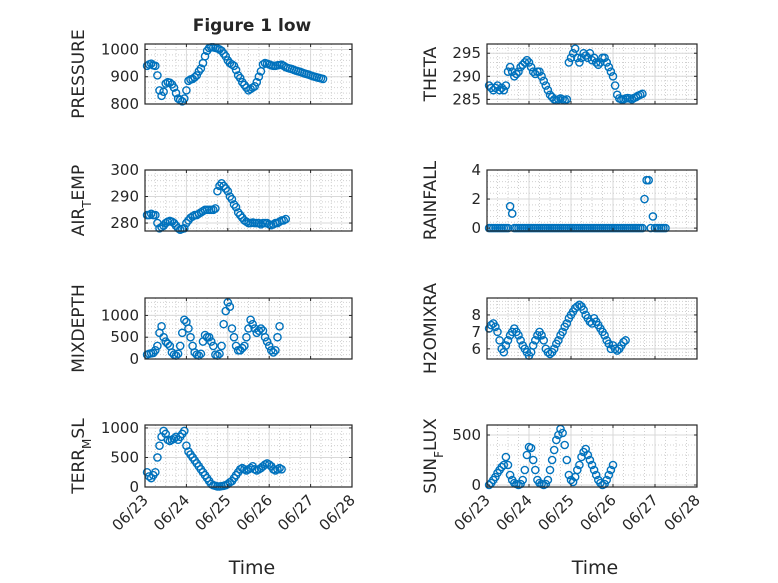 This screenshot has width=778, height=583. What do you see at coordinates (124, 337) in the screenshot?
I see `y-tick-label: 500` at bounding box center [124, 337].